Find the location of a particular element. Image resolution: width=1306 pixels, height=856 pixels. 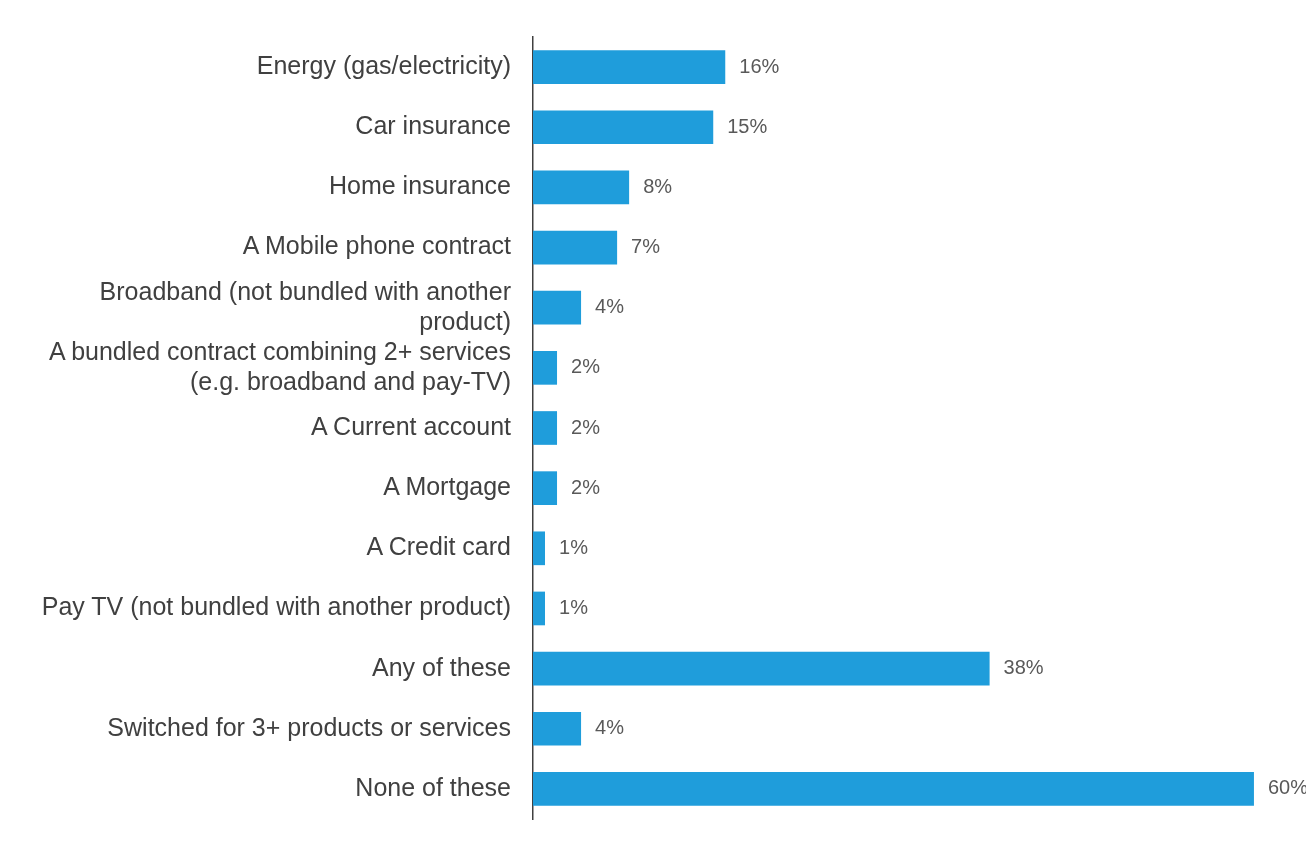

y-tick-label: Home insurance is located at coordinates (419, 185).